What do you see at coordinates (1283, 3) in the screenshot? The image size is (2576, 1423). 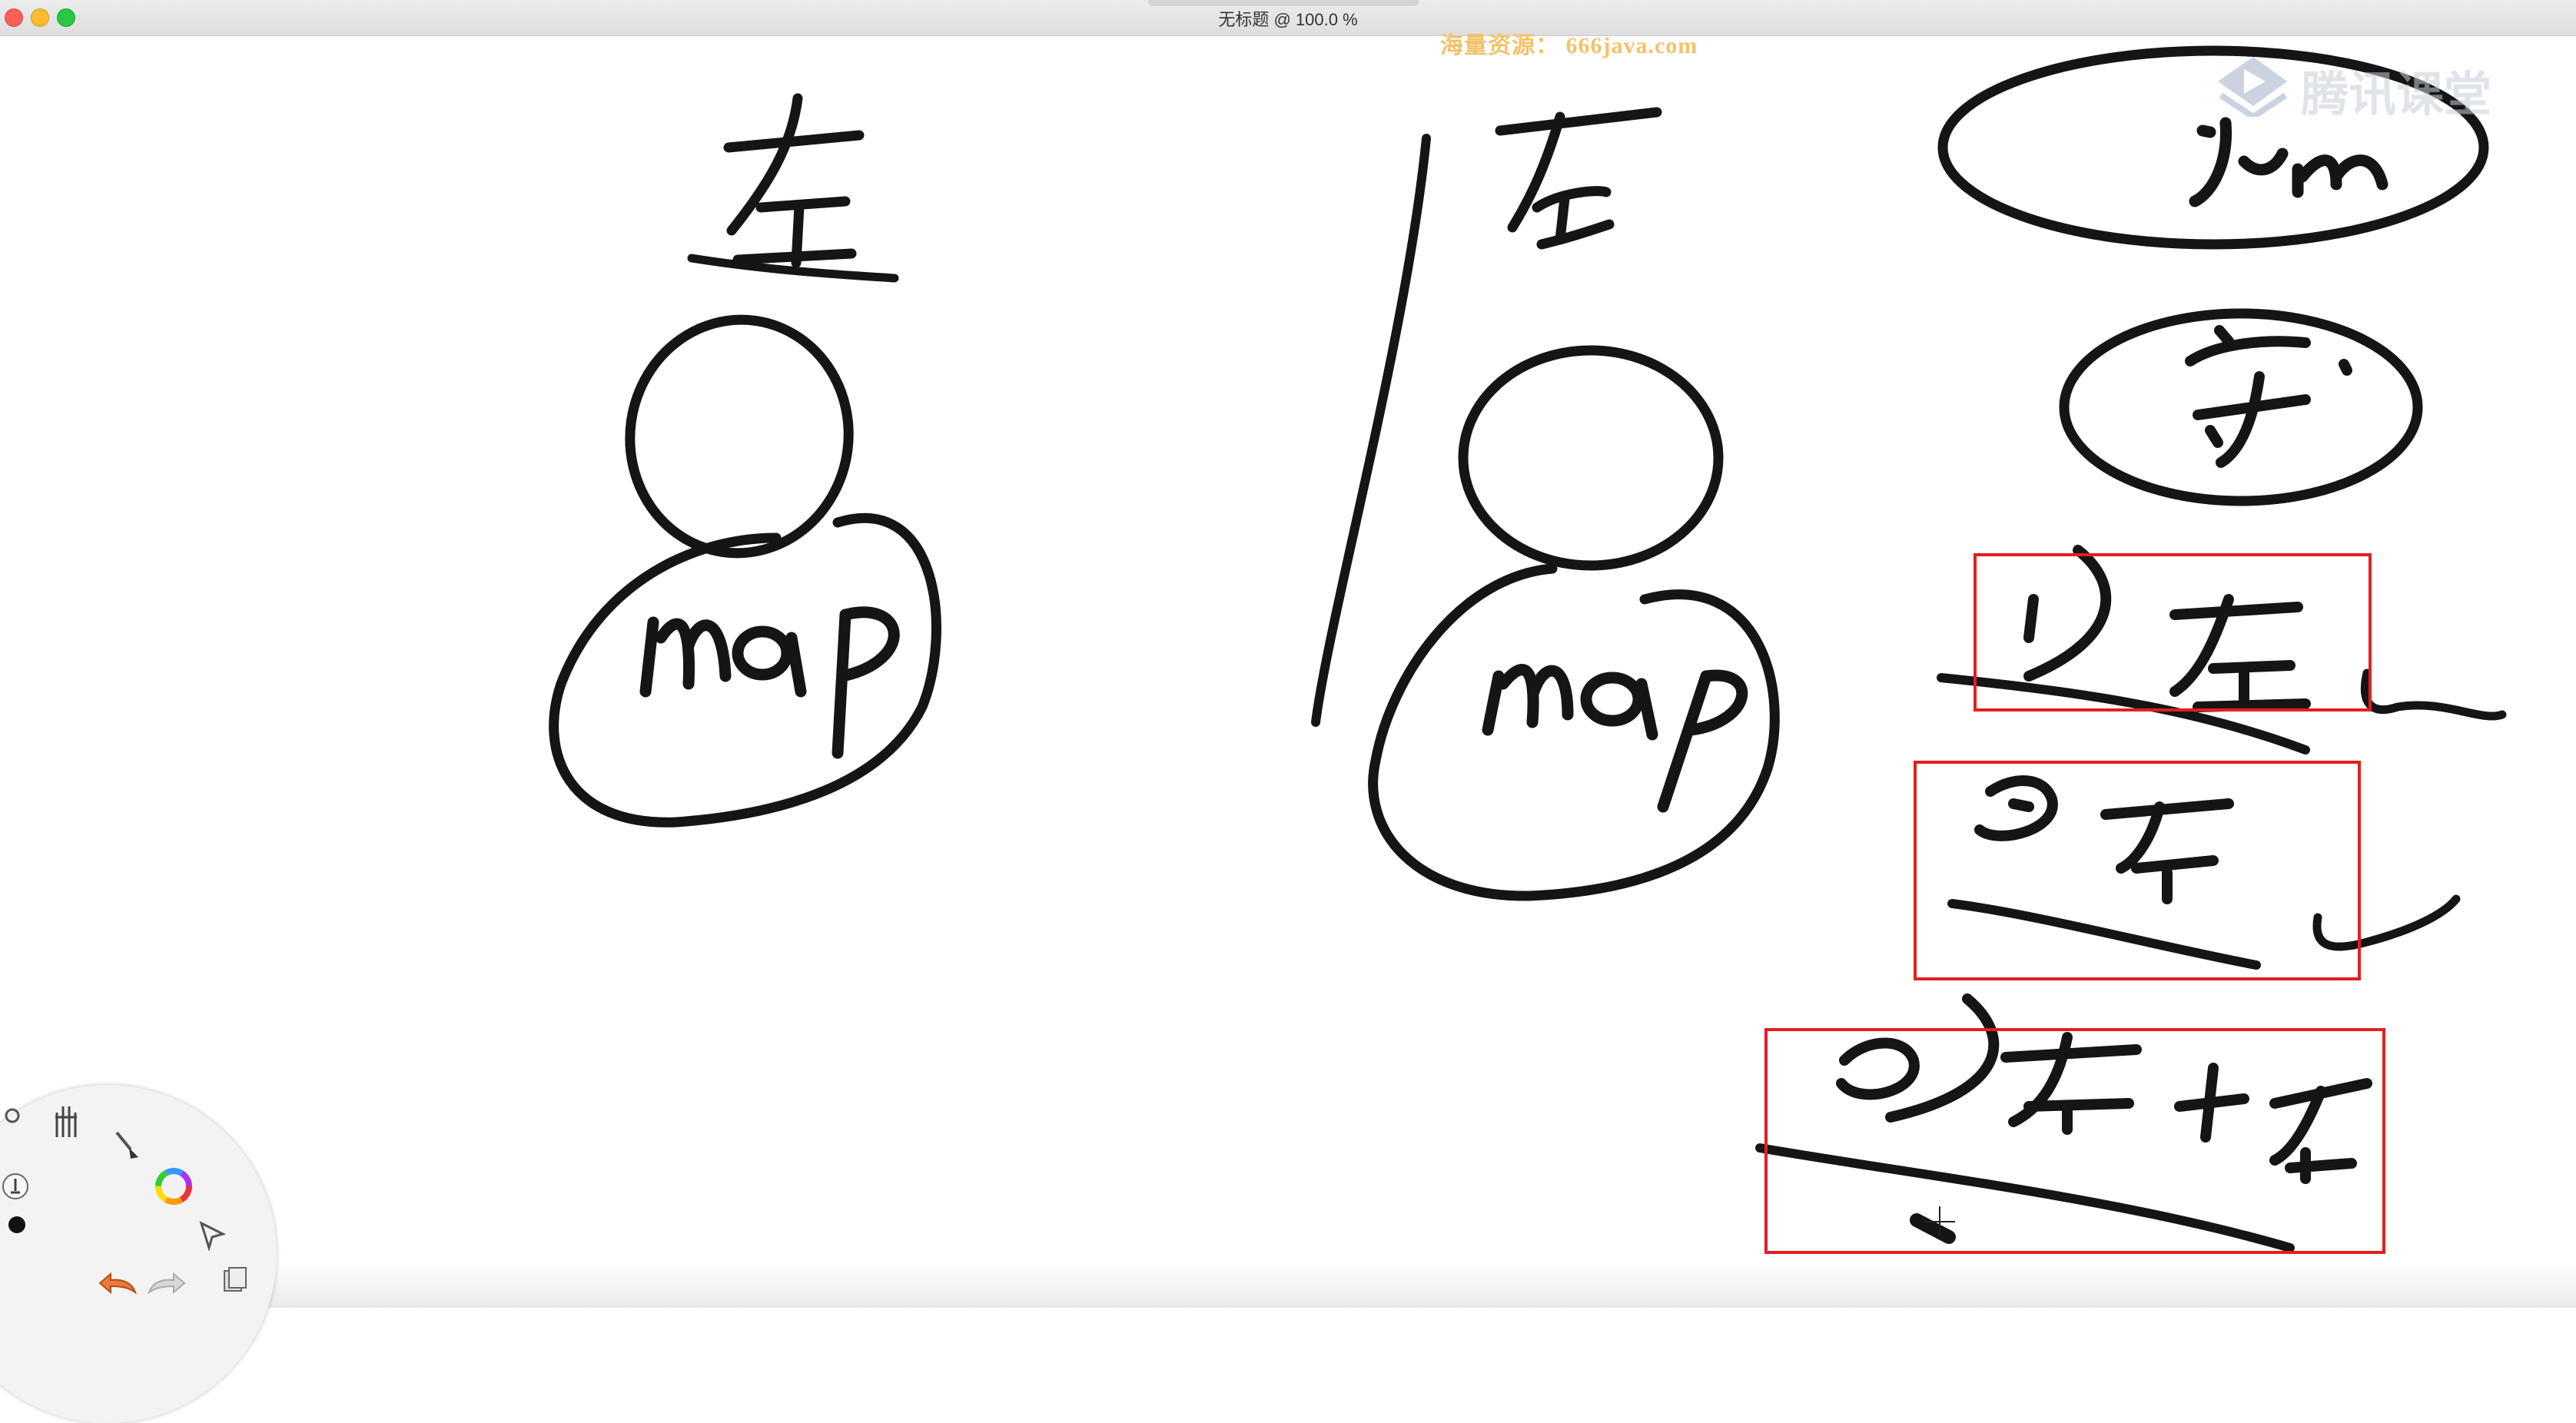 I see `tab-strip` at bounding box center [1283, 3].